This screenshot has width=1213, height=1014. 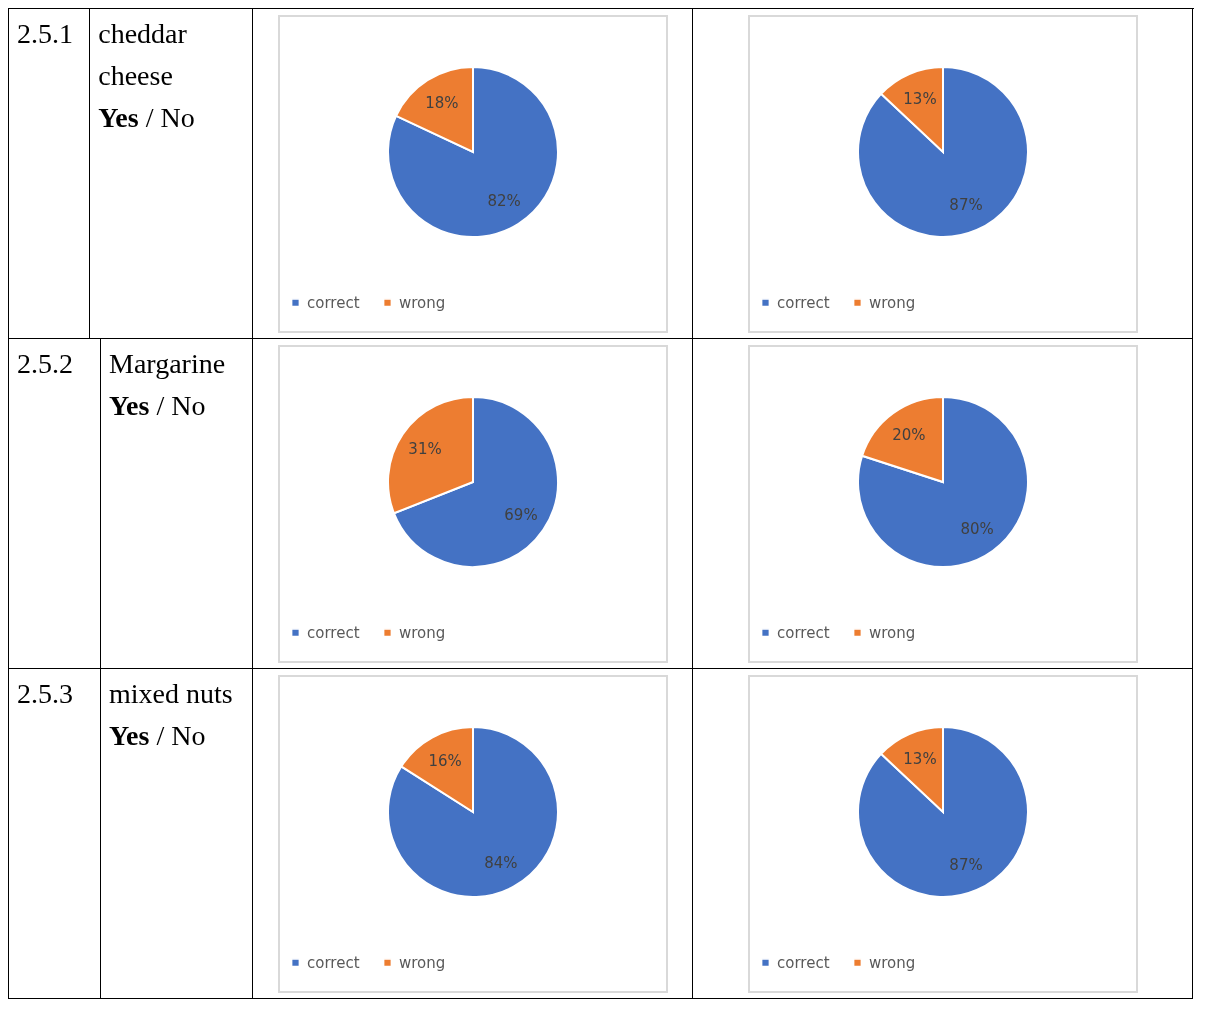 What do you see at coordinates (171, 694) in the screenshot?
I see `text: mixed nuts` at bounding box center [171, 694].